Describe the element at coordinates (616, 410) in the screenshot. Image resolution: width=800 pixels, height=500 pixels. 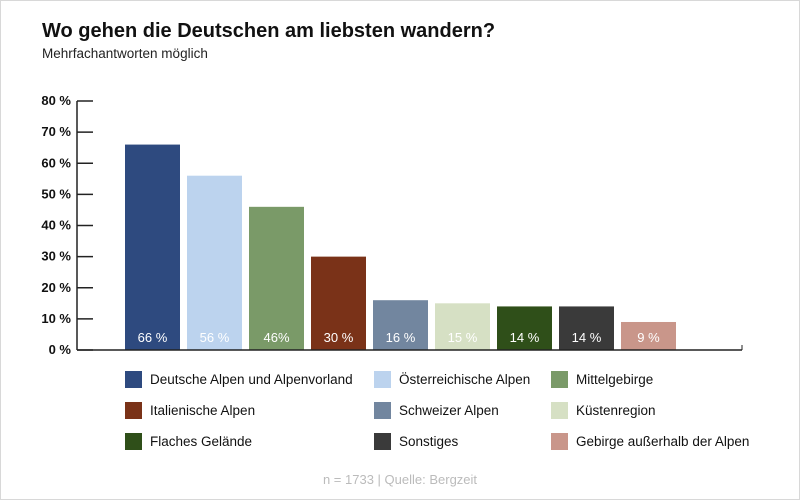
I see `legend-label: Küstenregion` at that location.